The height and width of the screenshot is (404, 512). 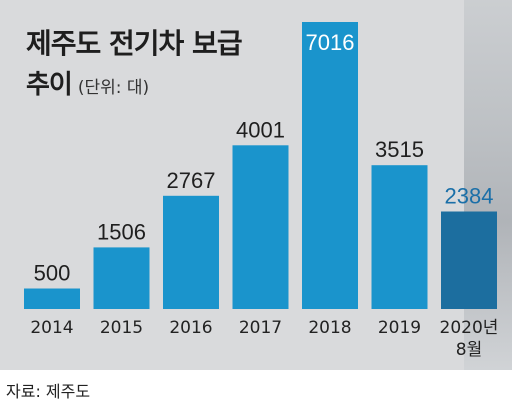 What do you see at coordinates (49, 85) in the screenshot?
I see `chart-title-suffix: 추이` at bounding box center [49, 85].